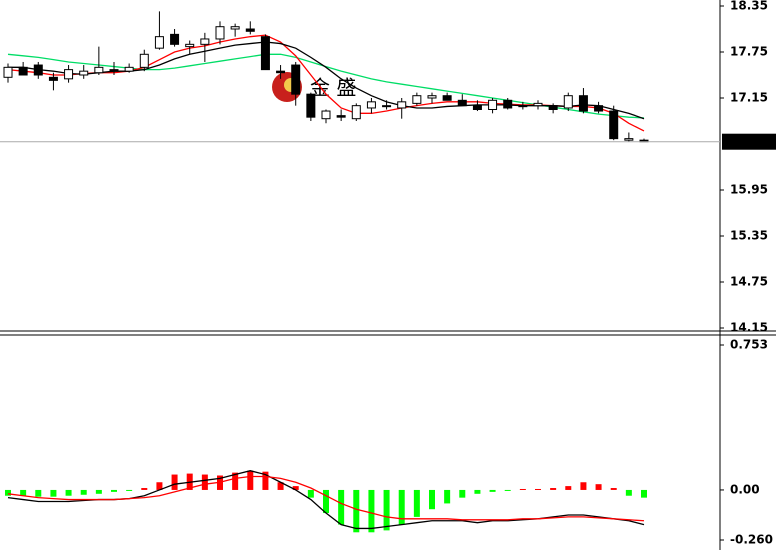 The width and height of the screenshot is (776, 550). Describe the element at coordinates (333, 88) in the screenshot. I see `watermark: 金 盛` at that location.